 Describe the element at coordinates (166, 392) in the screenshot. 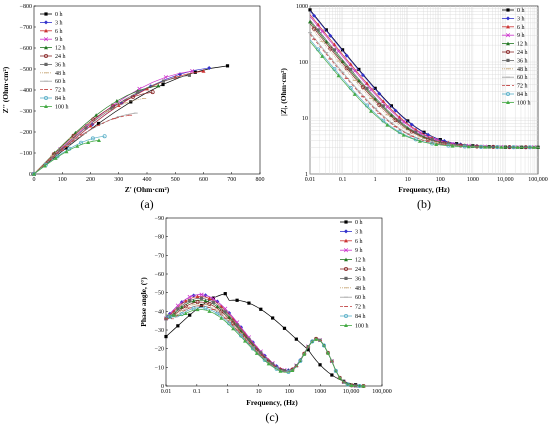

I see `x-tick-label: 0.01` at that location.